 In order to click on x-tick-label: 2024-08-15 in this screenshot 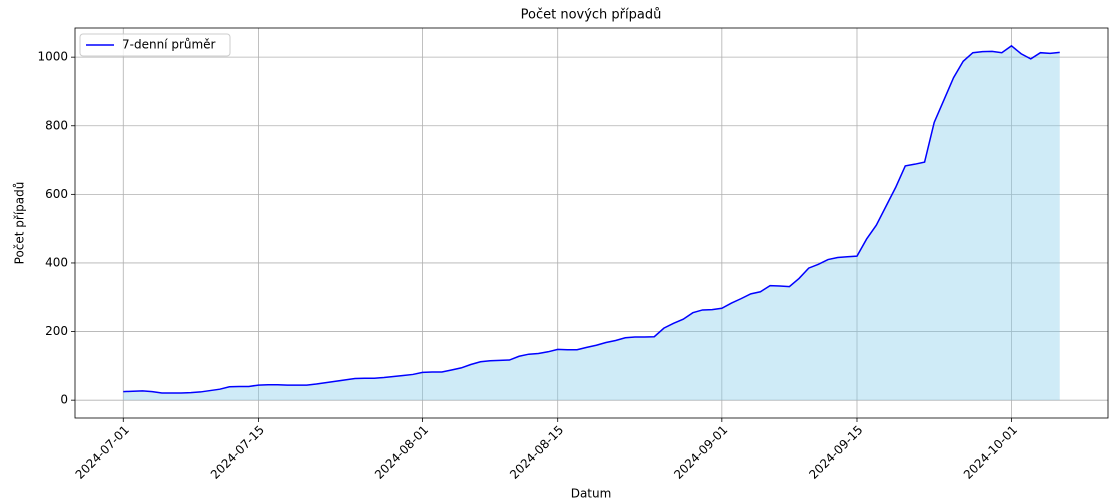, I will do `click(536, 452)`.